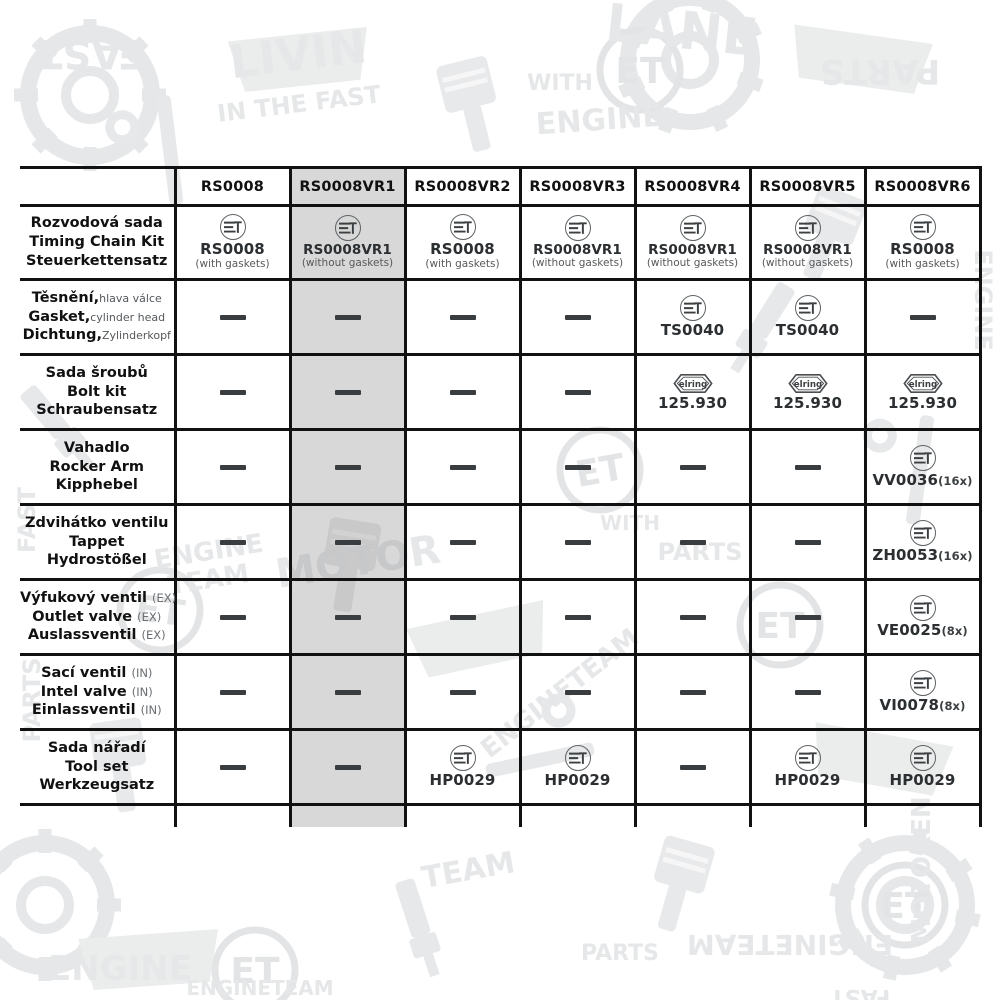  I want to click on part-note: (with gaskets), so click(922, 264).